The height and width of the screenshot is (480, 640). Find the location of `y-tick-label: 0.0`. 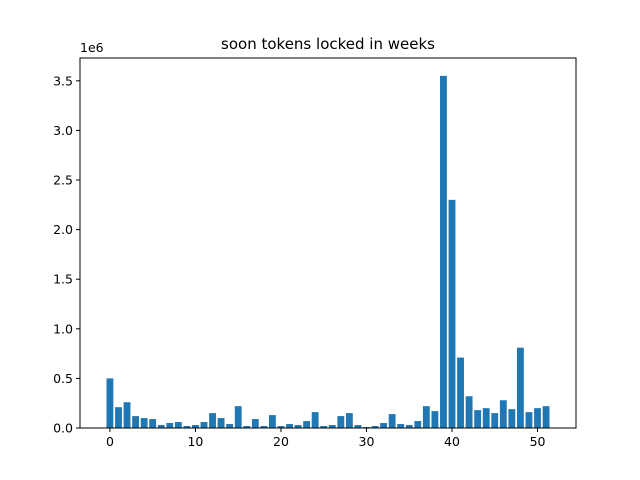

y-tick-label: 0.0 is located at coordinates (63, 428).